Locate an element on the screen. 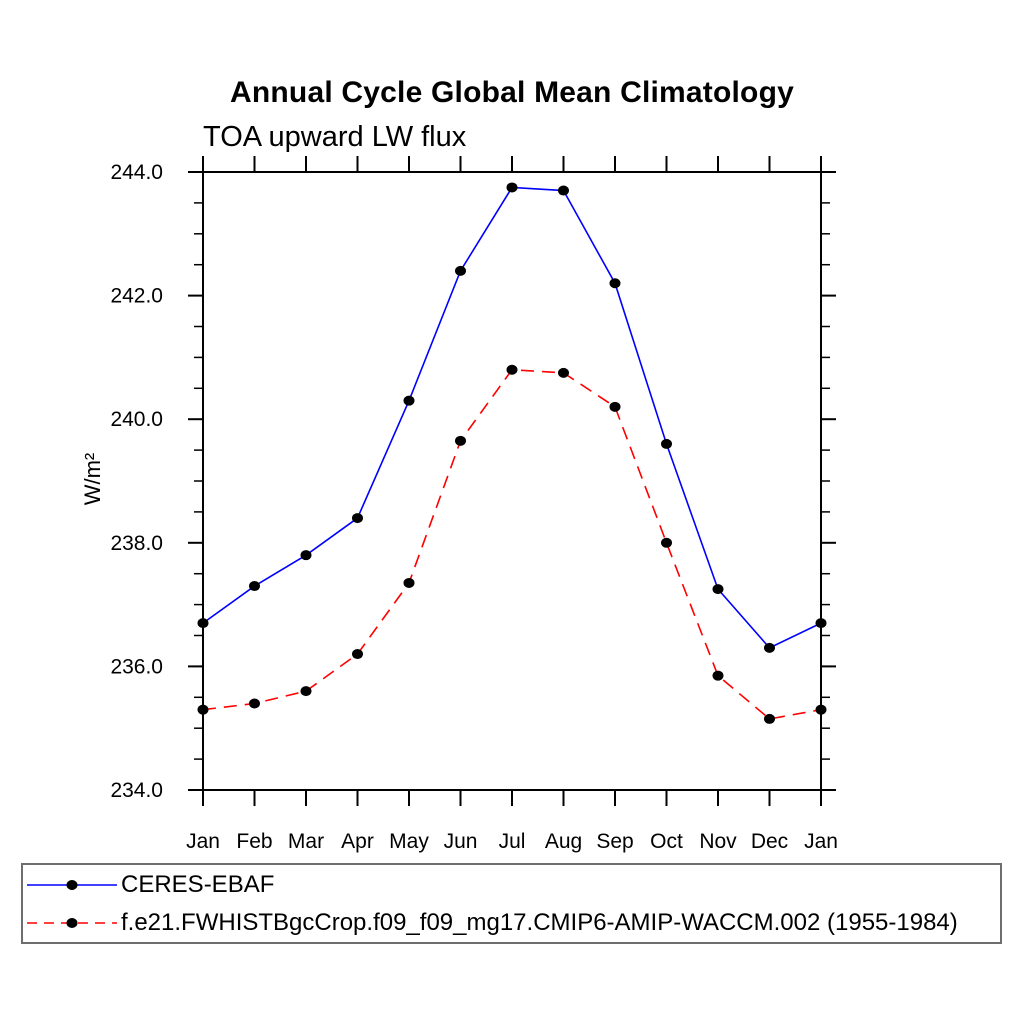 The image size is (1024, 1024). x-tick-label: May is located at coordinates (409, 841).